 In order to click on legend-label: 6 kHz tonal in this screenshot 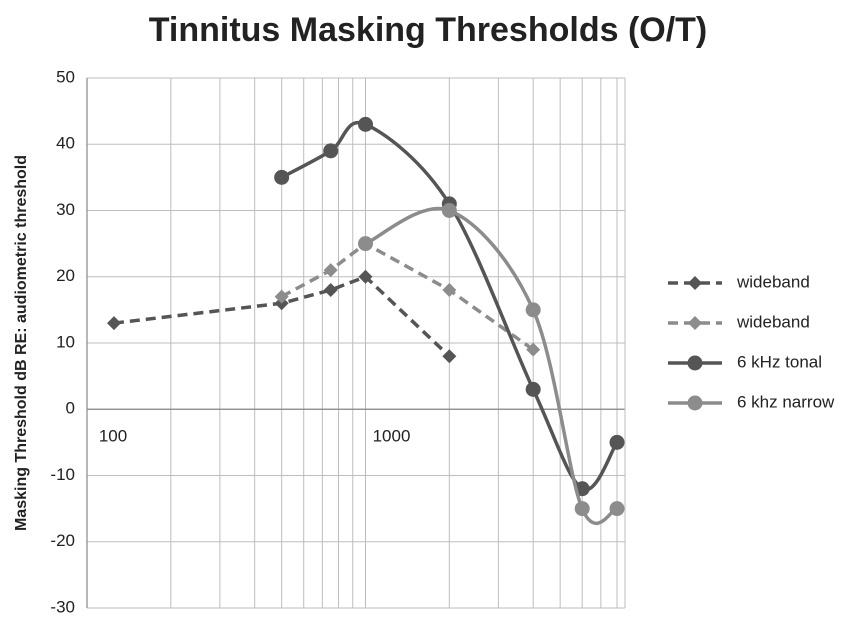, I will do `click(779, 361)`.